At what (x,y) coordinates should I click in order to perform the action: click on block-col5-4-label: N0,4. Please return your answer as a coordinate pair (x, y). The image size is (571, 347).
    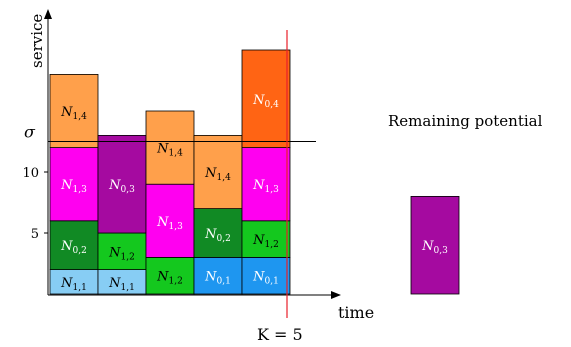
    Looking at the image, I should click on (265, 101).